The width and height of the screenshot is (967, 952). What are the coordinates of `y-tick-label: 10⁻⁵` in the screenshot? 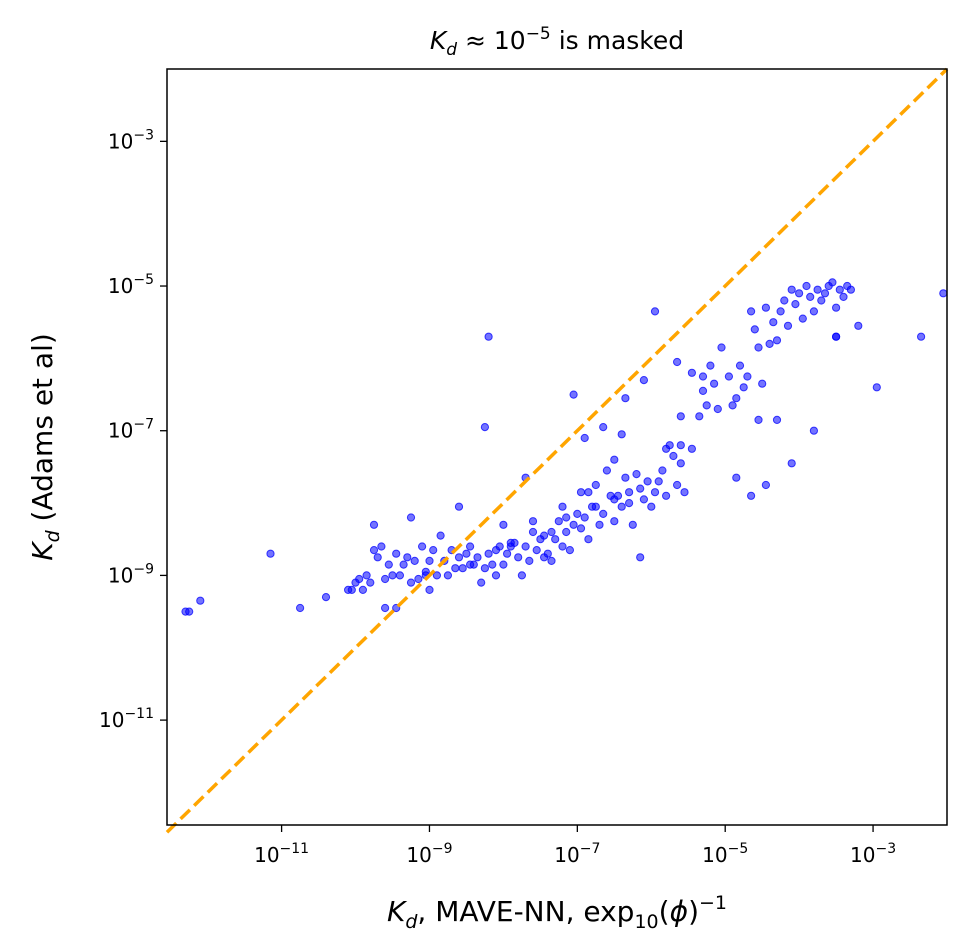 It's located at (131, 285).